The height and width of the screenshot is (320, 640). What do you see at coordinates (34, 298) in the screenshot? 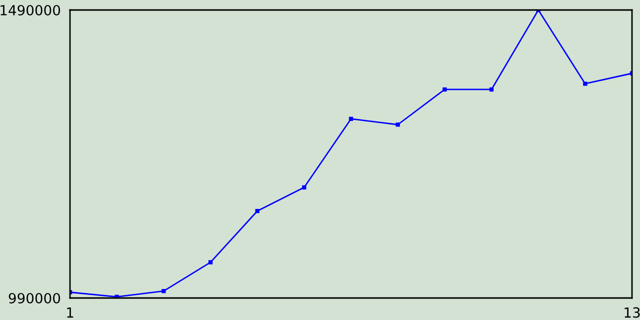
I see `y-tick-label: 990000` at bounding box center [34, 298].